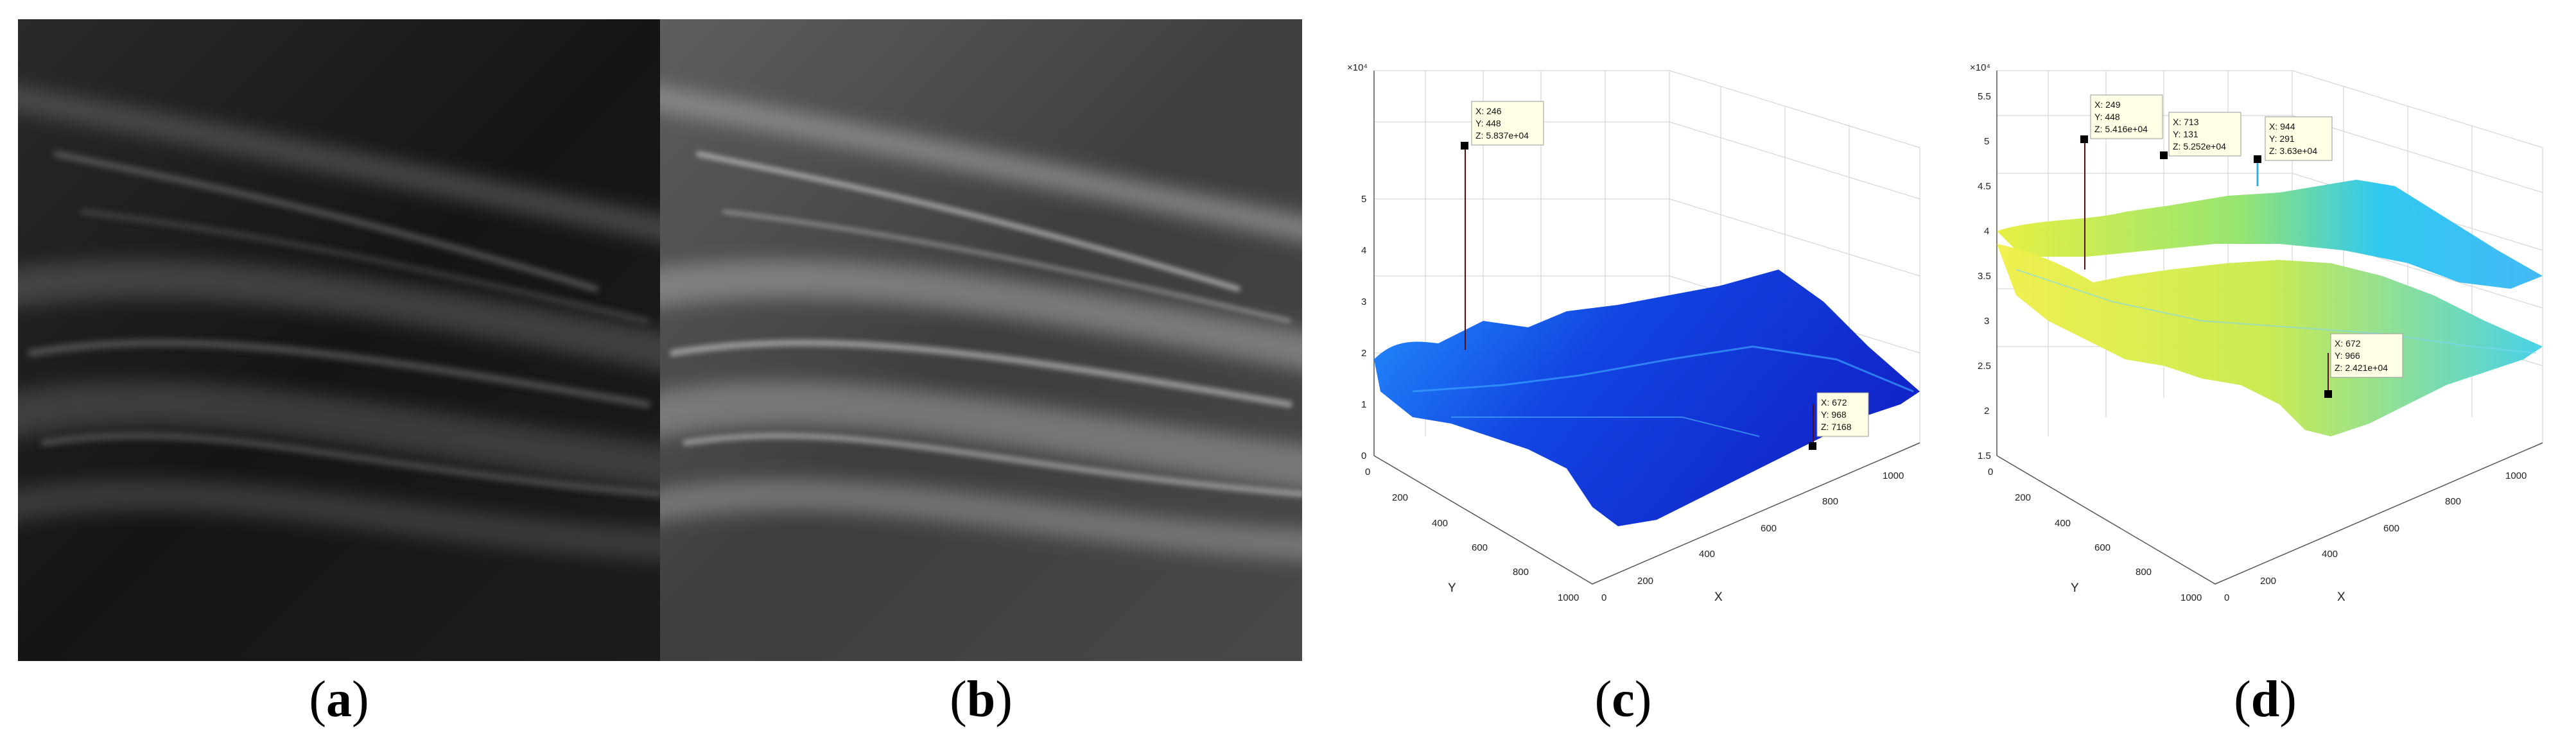 Image resolution: width=2576 pixels, height=756 pixels. Describe the element at coordinates (2347, 355) in the screenshot. I see `svg-text: Y: 966` at that location.